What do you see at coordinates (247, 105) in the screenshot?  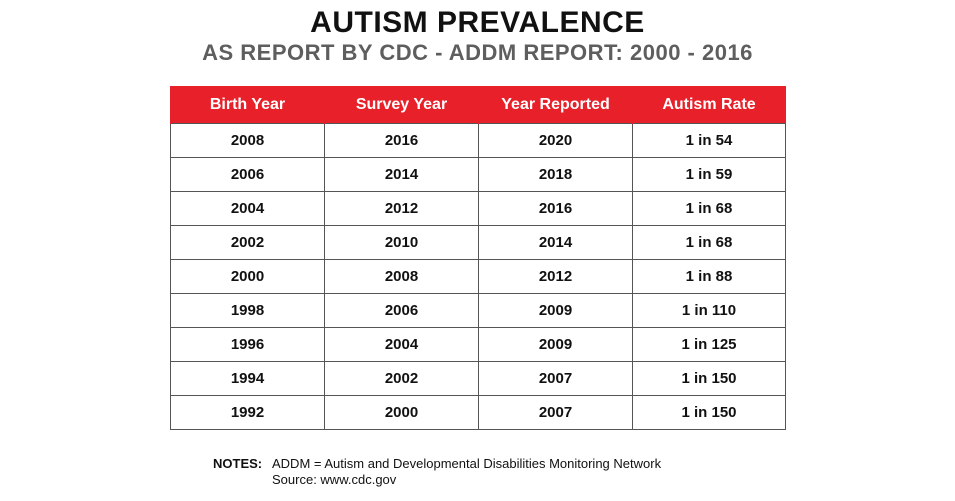 I see `column-header-birth-year: Birth Year` at bounding box center [247, 105].